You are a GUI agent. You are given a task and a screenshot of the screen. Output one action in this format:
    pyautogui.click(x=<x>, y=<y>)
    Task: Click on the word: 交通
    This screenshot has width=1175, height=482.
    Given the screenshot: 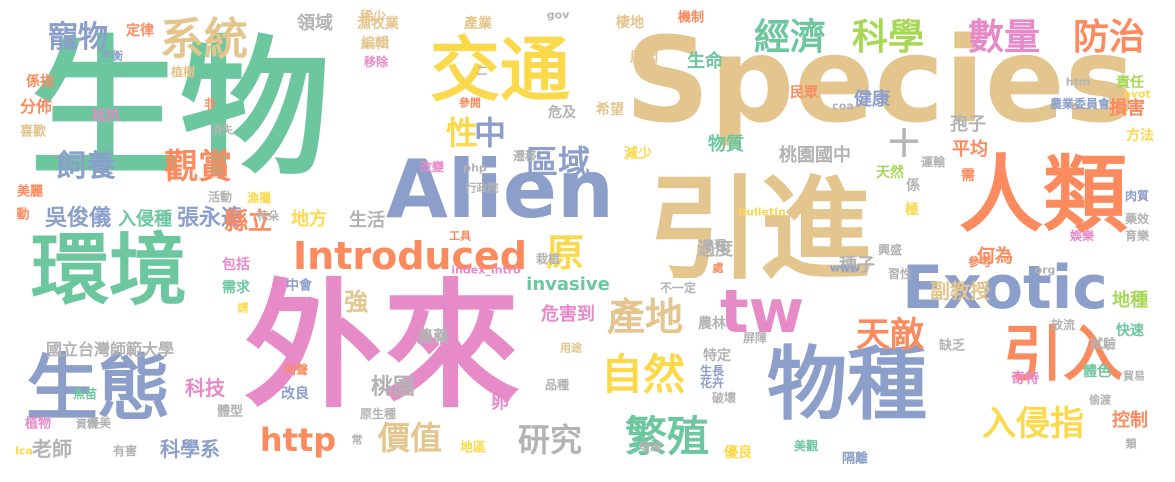 What is the action you would take?
    pyautogui.click(x=500, y=70)
    